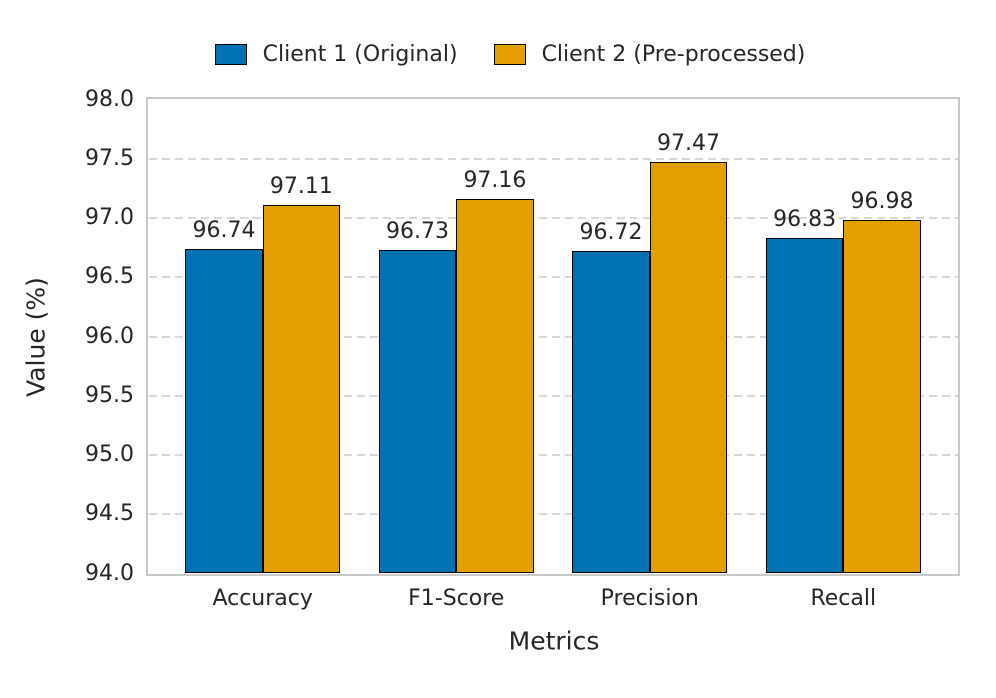 The width and height of the screenshot is (996, 698). What do you see at coordinates (109, 573) in the screenshot?
I see `y-tick-label: 94.0` at bounding box center [109, 573].